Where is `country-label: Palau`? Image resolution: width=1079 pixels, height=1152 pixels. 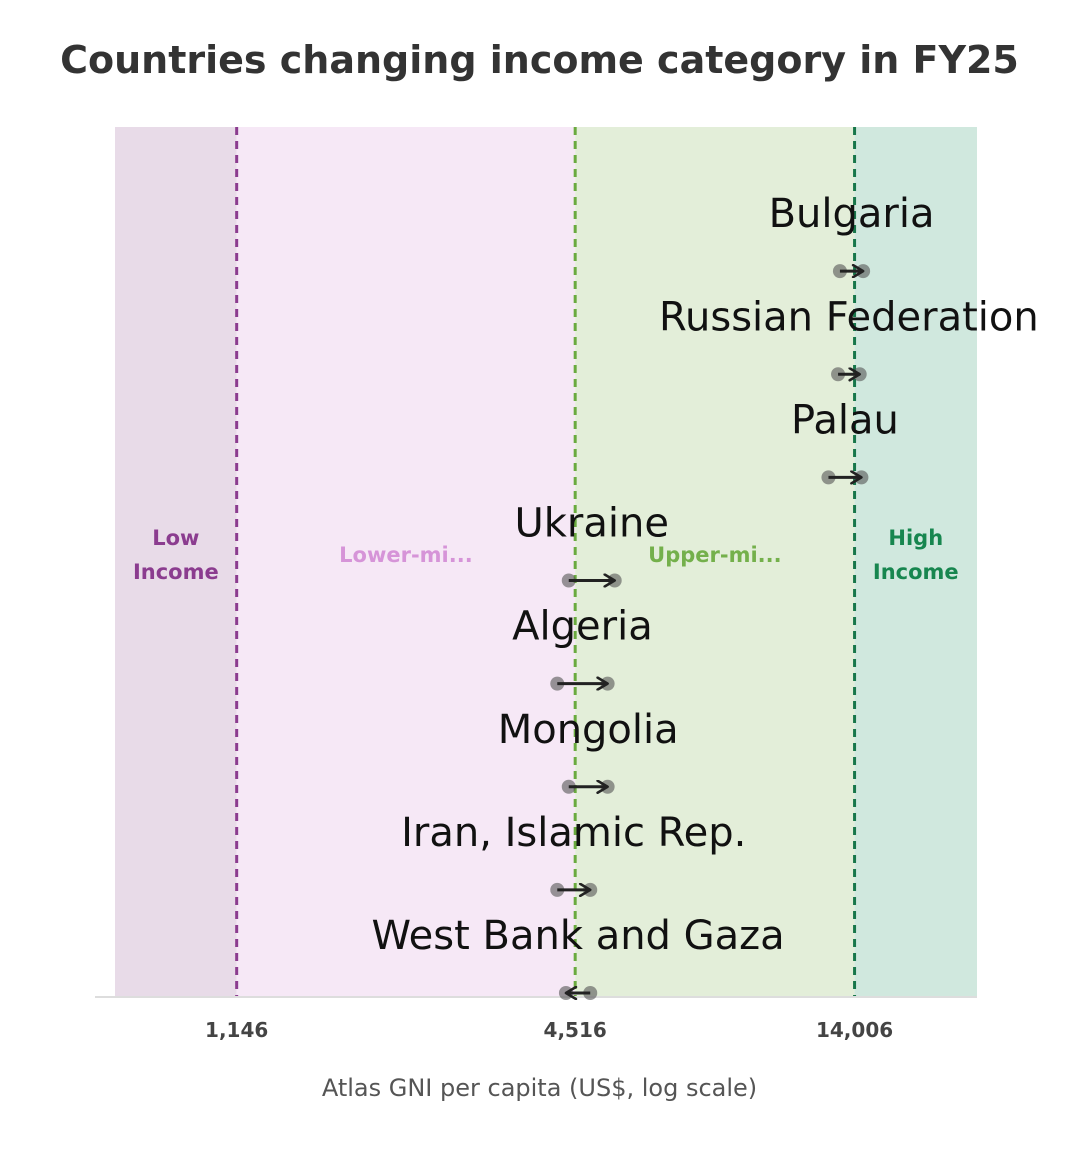 country-label: Palau is located at coordinates (845, 420).